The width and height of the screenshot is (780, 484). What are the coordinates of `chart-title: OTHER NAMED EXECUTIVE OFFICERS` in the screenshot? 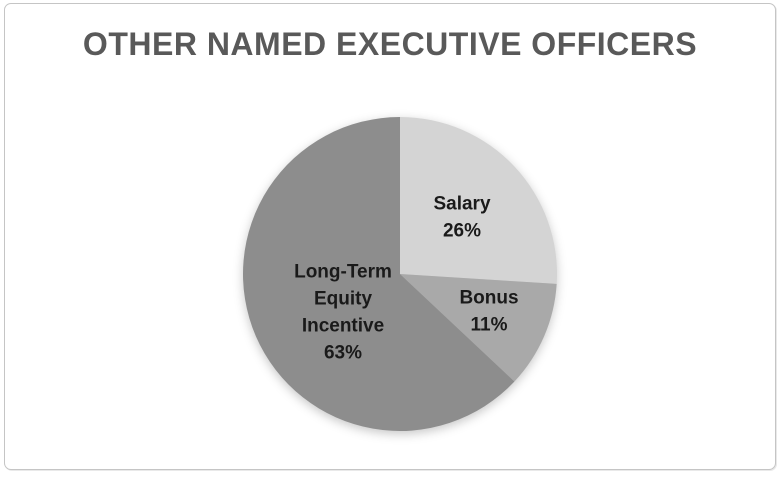 It's located at (390, 44).